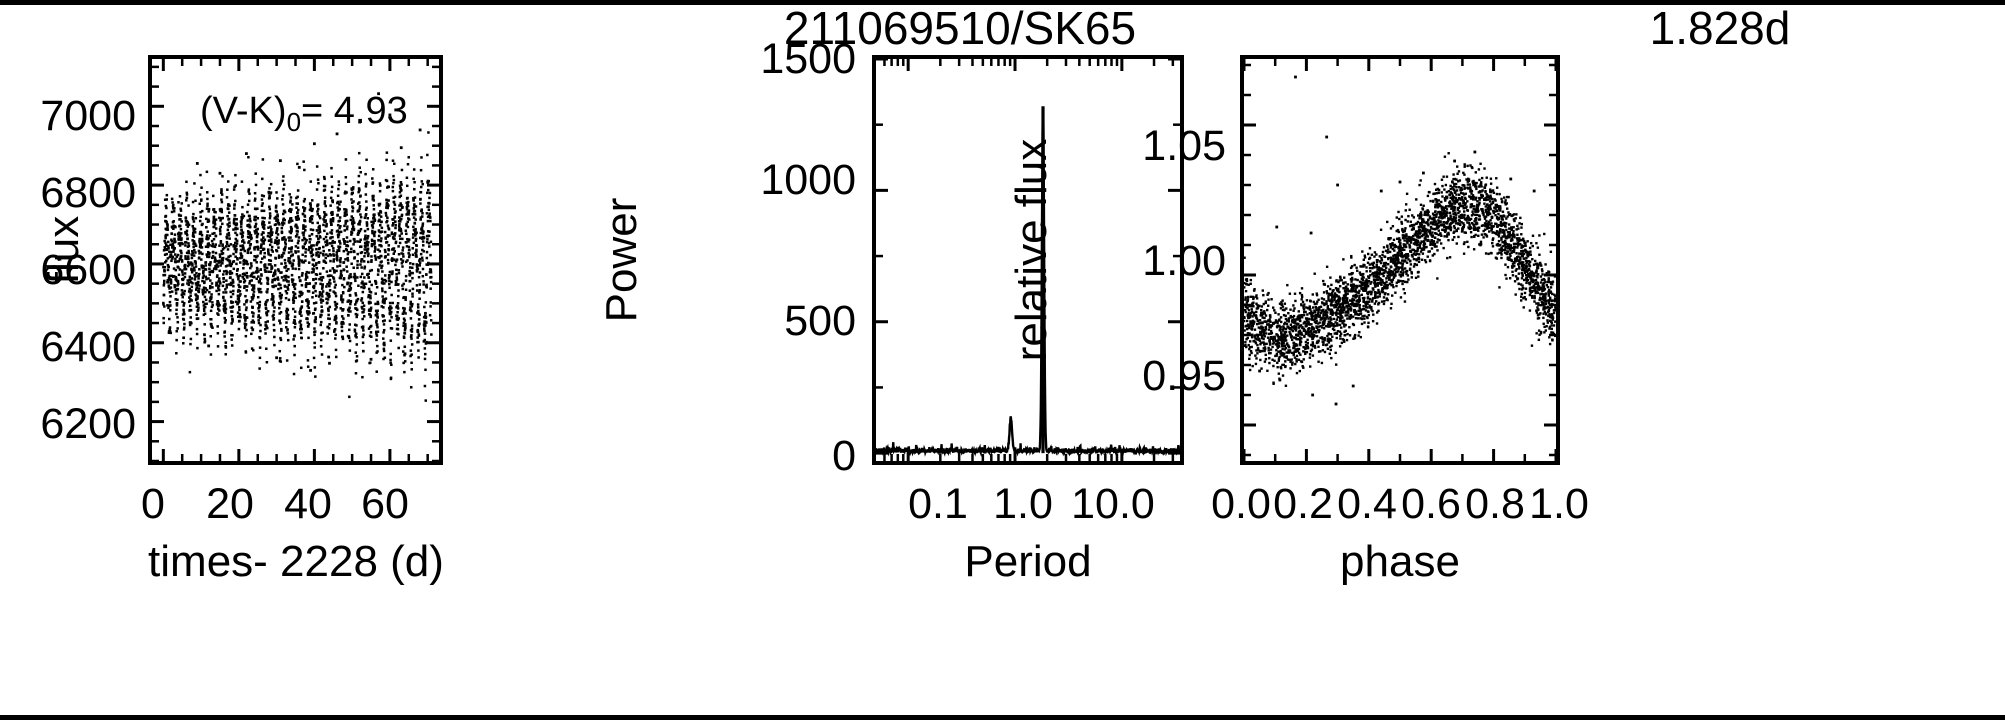 The height and width of the screenshot is (720, 2005). What do you see at coordinates (1241, 504) in the screenshot?
I see `phase-folded-xtick-0: 0.0` at bounding box center [1241, 504].